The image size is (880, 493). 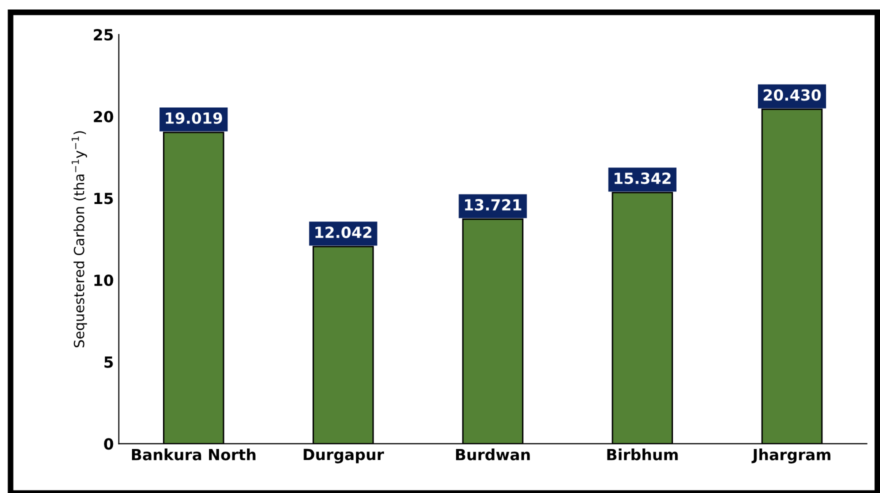 What do you see at coordinates (108, 362) in the screenshot?
I see `y-tick-label: 5` at bounding box center [108, 362].